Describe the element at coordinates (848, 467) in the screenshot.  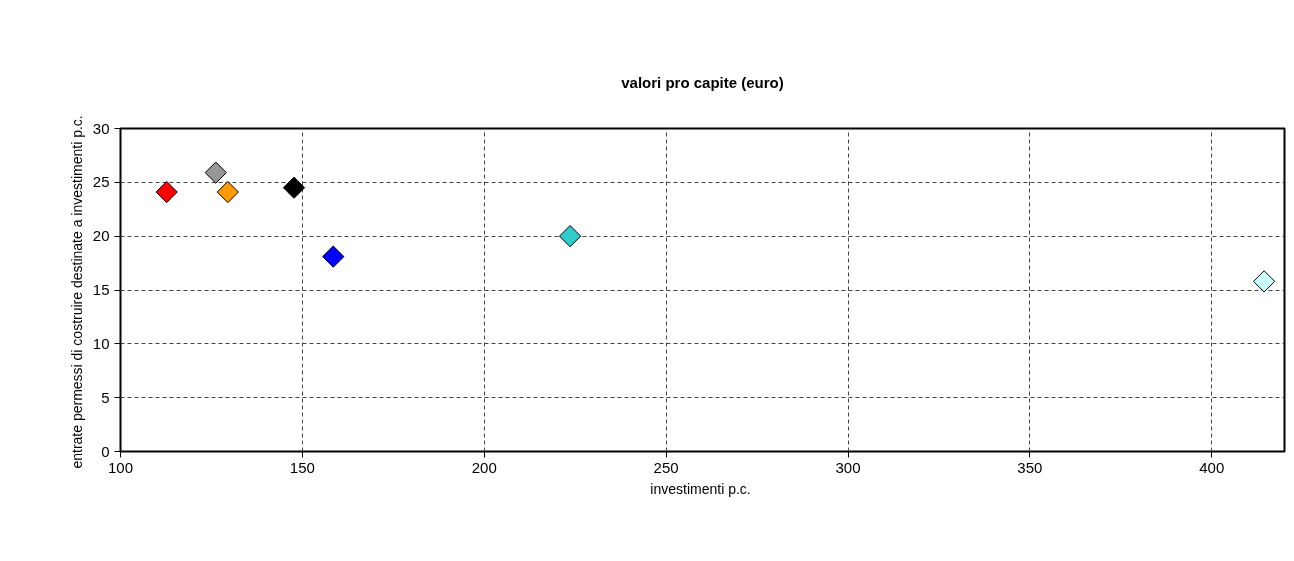
I see `x-tick-label: 300` at that location.